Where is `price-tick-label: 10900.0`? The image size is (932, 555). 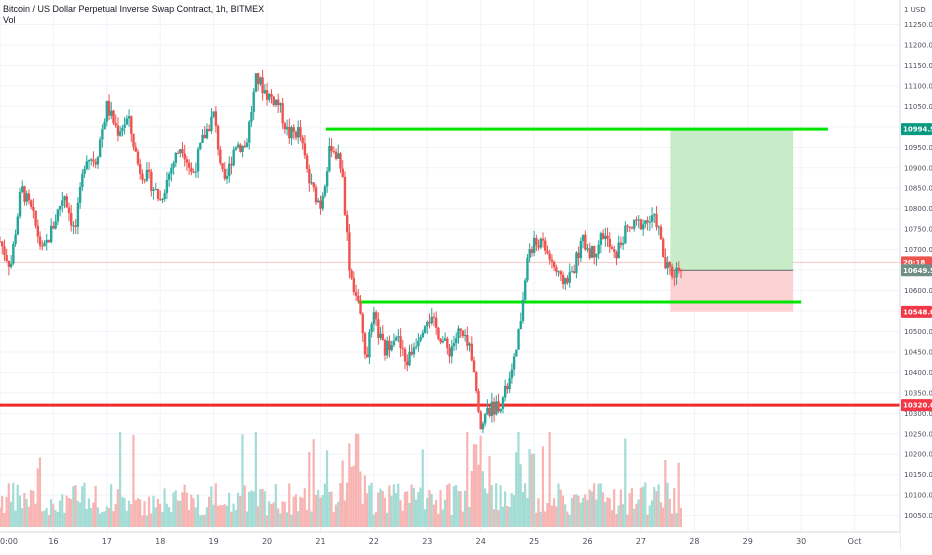
price-tick-label: 10900.0 is located at coordinates (918, 168).